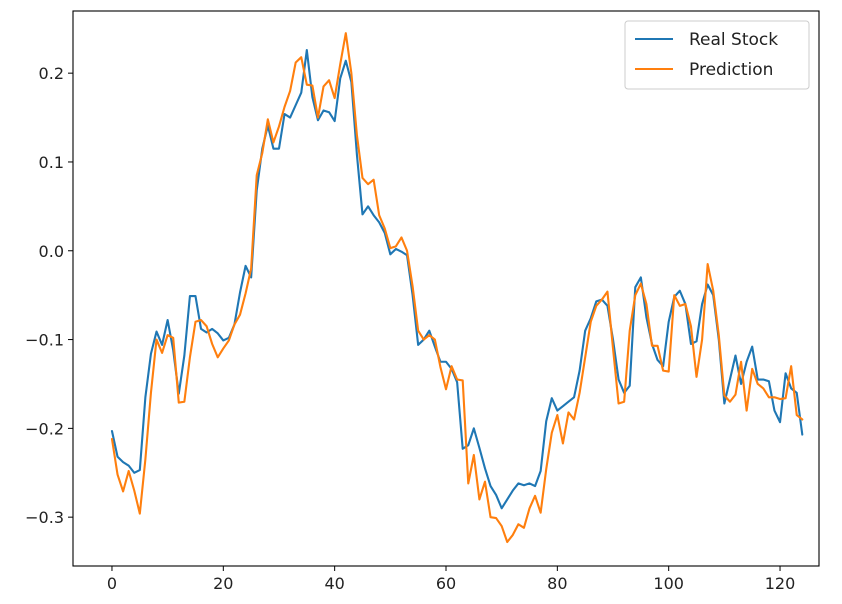 This screenshot has height=604, width=842. Describe the element at coordinates (334, 583) in the screenshot. I see `x-tick-label: 40` at that location.